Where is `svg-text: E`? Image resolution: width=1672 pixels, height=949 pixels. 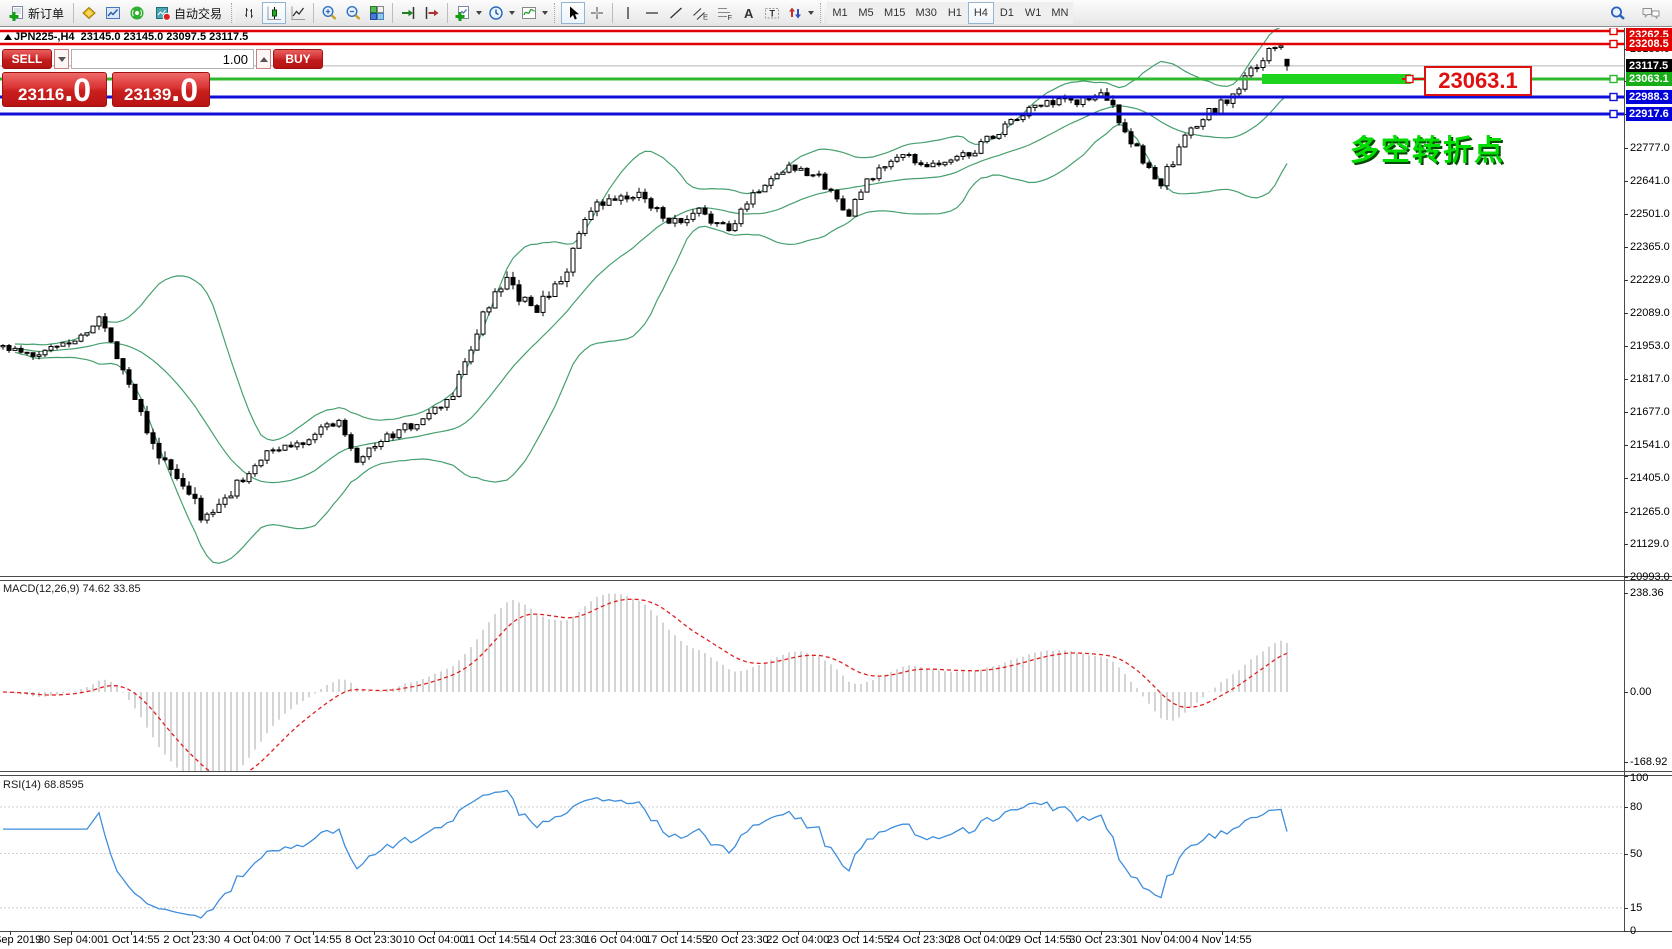 svg-text: E is located at coordinates (705, 17).